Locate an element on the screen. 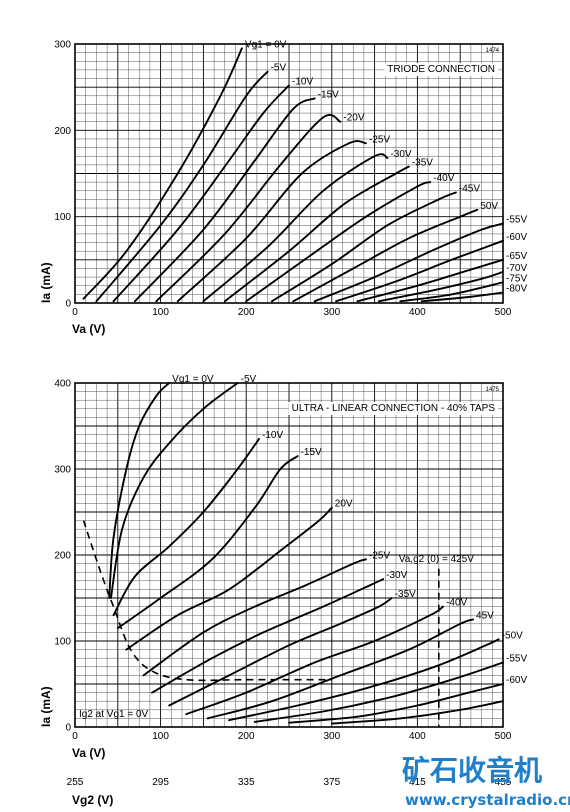  ig2-annotation: Ig2 at Vg1 = 0V is located at coordinates (114, 714).